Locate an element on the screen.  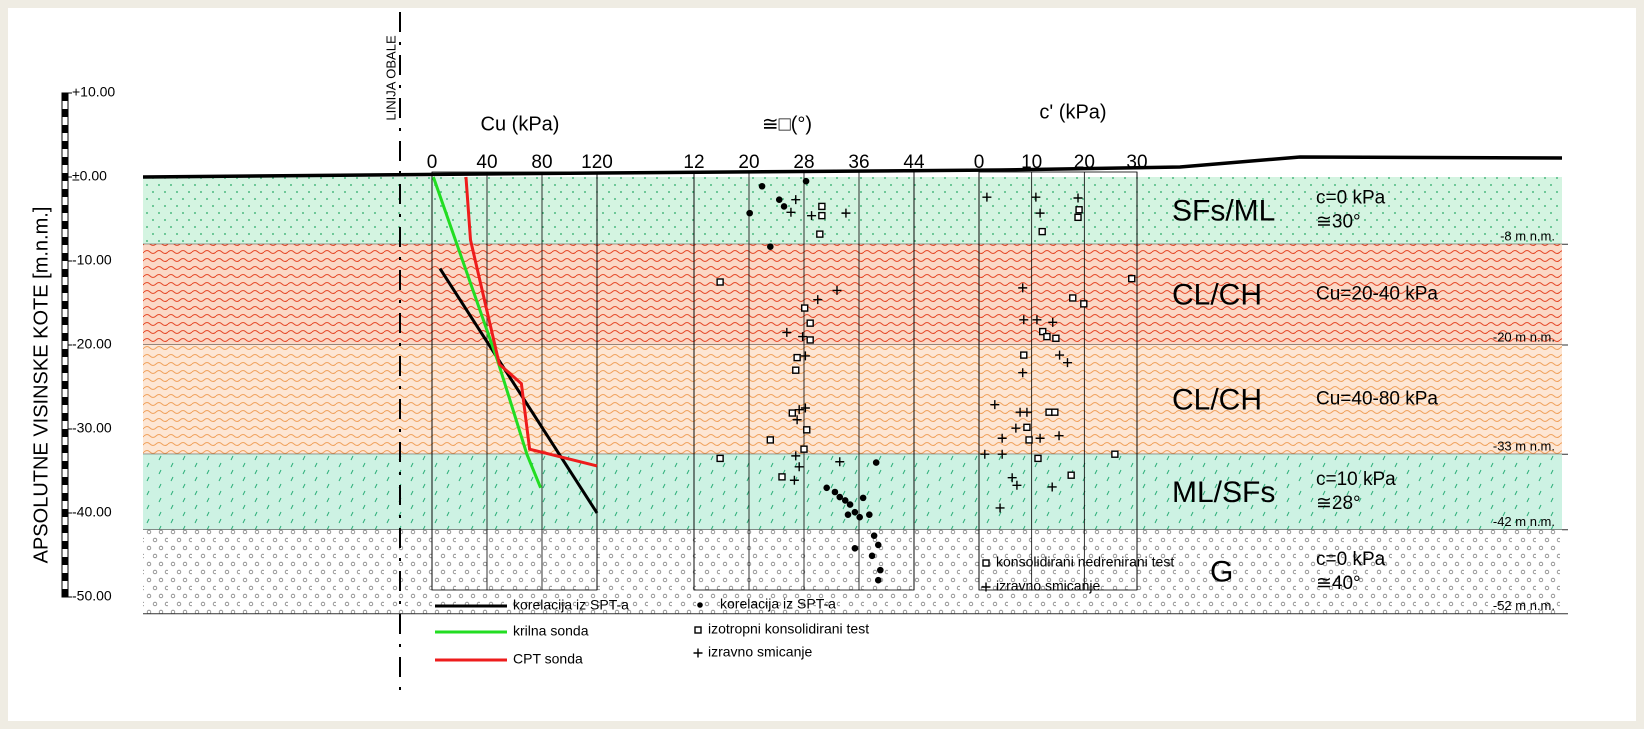
x-tick-label: 20 is located at coordinates (748, 162).